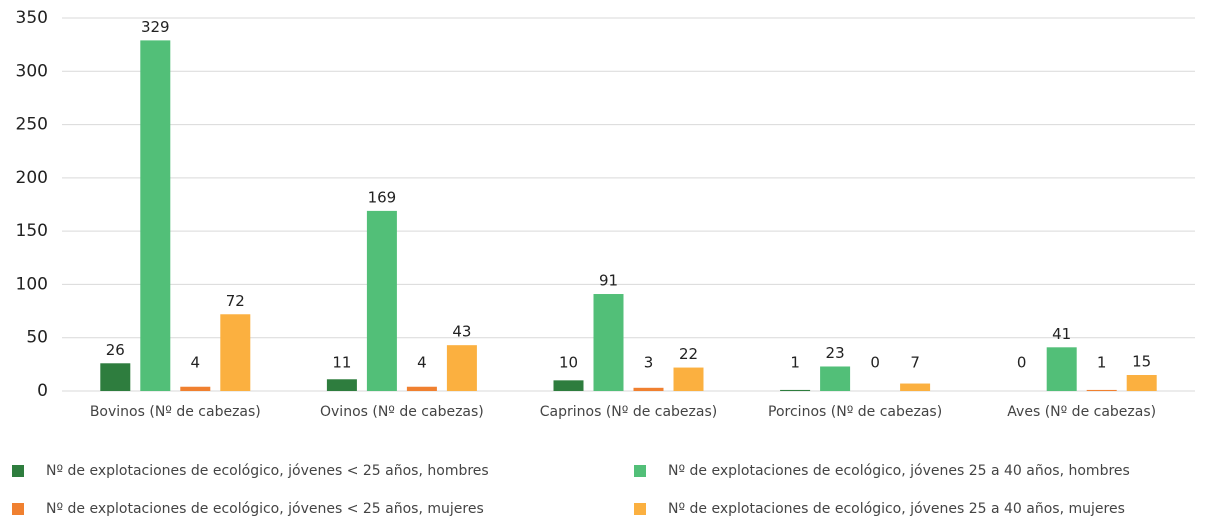 The width and height of the screenshot is (1215, 517). I want to click on data-label: 7, so click(915, 363).